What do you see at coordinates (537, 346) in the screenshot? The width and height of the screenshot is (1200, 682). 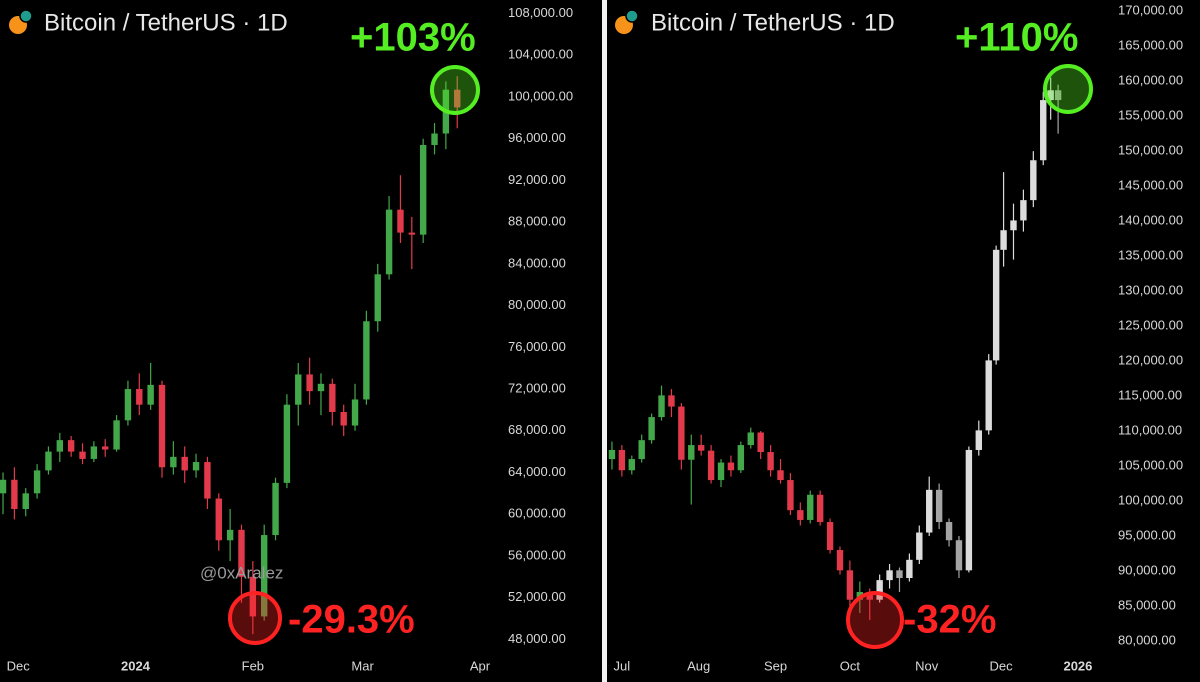 I see `y-tick-label: 76,000.00` at bounding box center [537, 346].